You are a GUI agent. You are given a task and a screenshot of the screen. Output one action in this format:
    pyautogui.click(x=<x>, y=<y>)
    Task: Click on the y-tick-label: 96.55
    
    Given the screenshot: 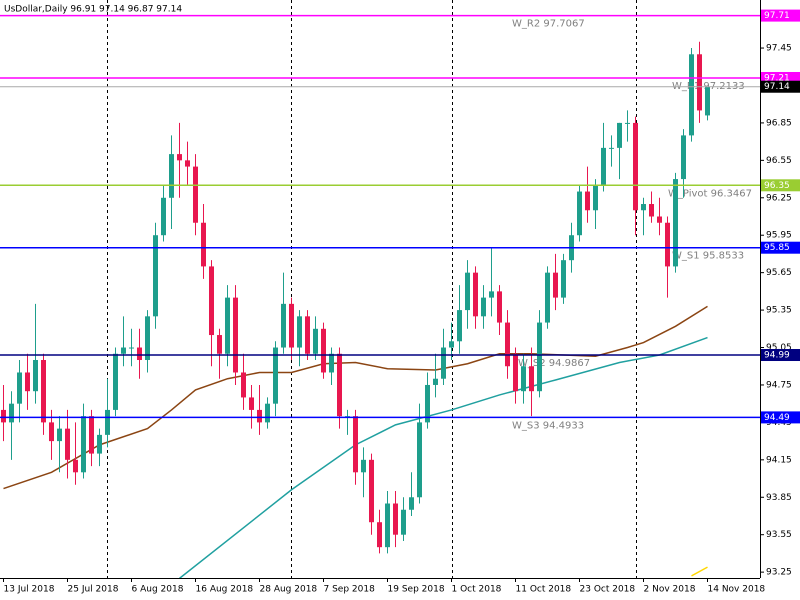 What is the action you would take?
    pyautogui.click(x=779, y=161)
    